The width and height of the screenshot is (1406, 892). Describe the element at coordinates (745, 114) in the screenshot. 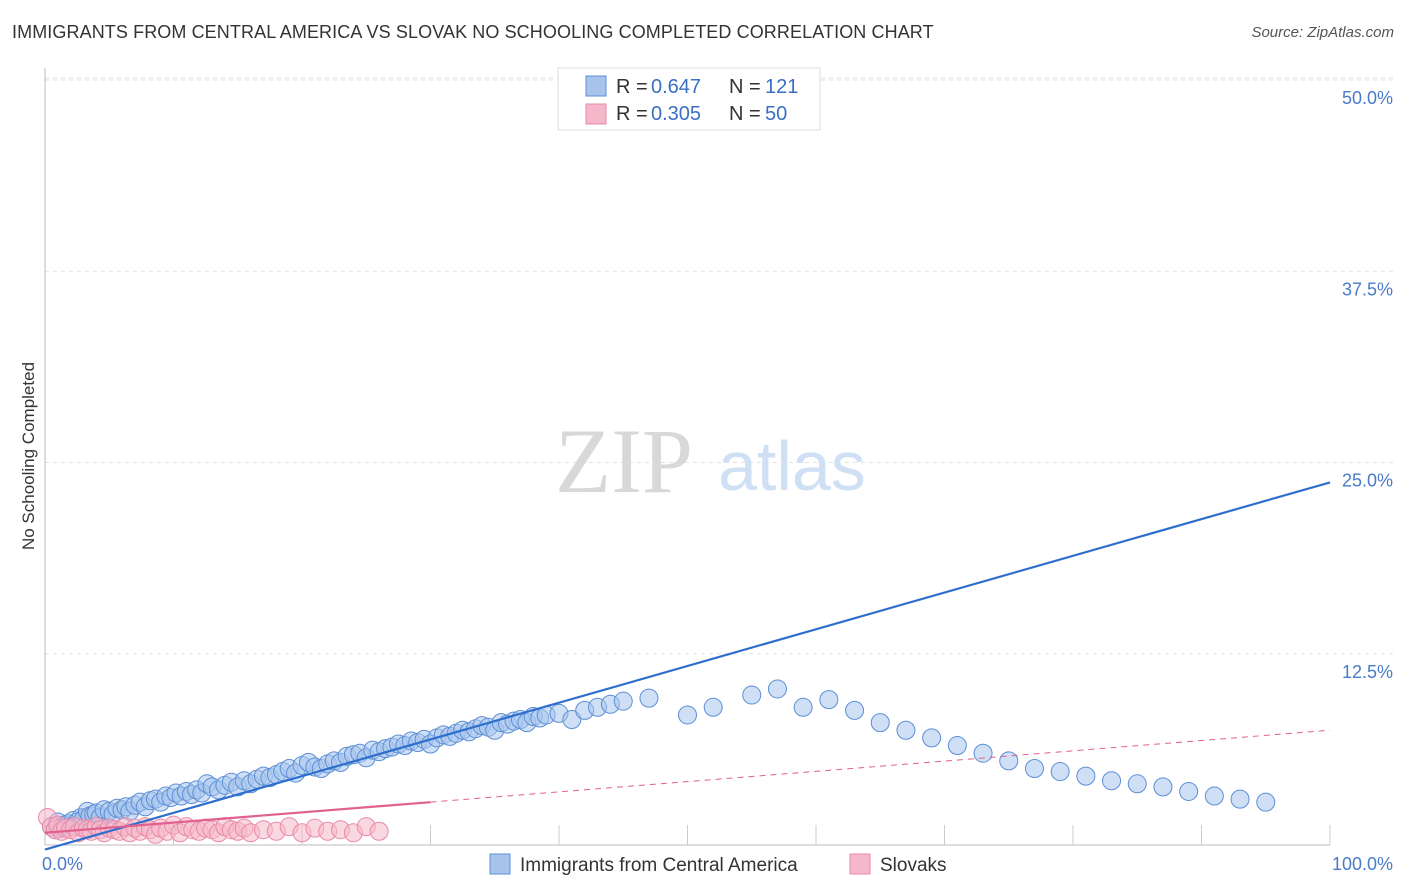

I see `legend-n-label-pink: N =` at that location.